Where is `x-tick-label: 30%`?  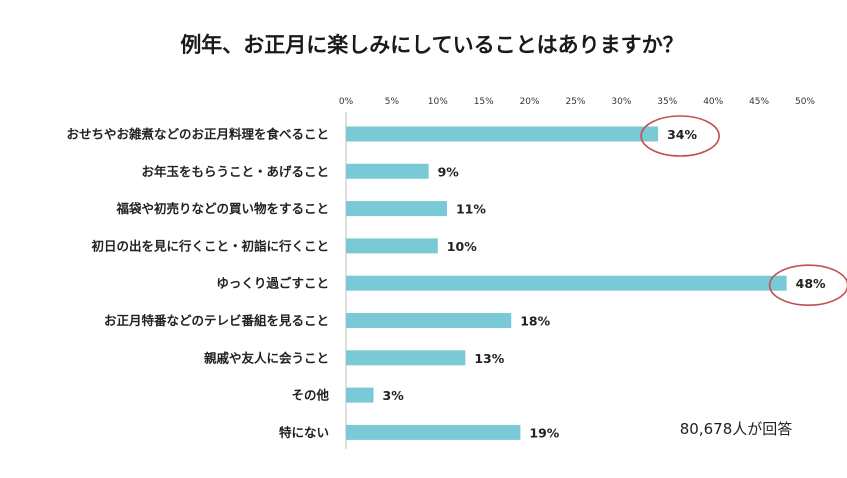
x-tick-label: 30% is located at coordinates (621, 102).